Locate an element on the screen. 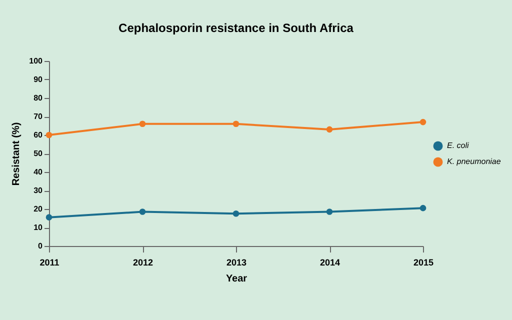 This screenshot has width=512, height=320. y-tick-label: 70 is located at coordinates (39, 116).